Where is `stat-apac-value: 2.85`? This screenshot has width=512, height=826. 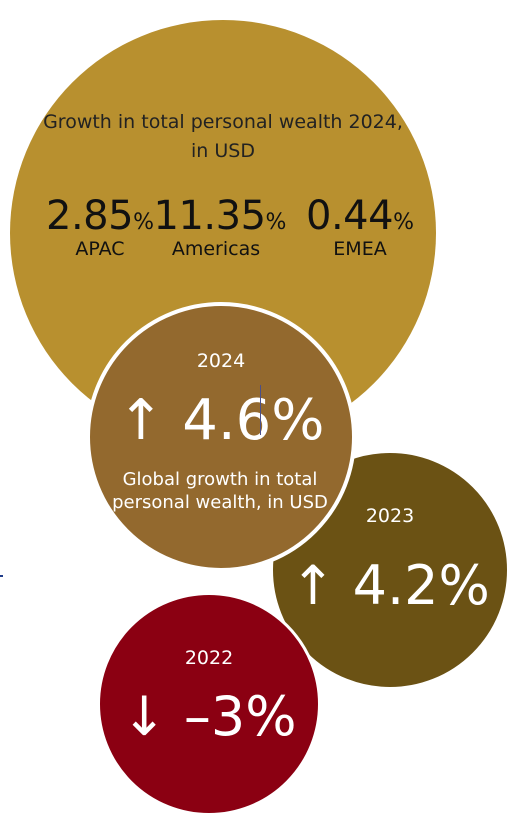
stat-apac-value: 2.85 is located at coordinates (90, 216).